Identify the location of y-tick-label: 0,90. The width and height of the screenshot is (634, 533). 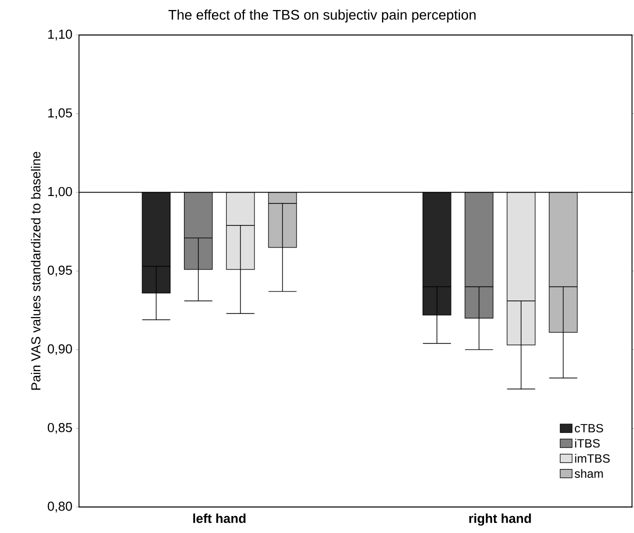
(60, 350).